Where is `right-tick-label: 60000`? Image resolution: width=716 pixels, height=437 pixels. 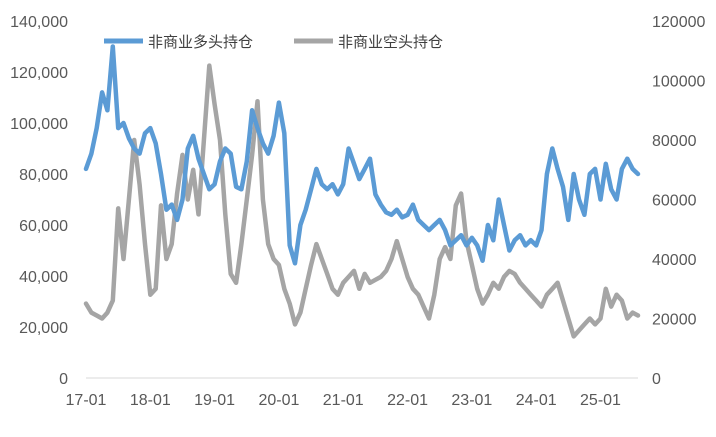
right-tick-label: 60000 is located at coordinates (674, 201).